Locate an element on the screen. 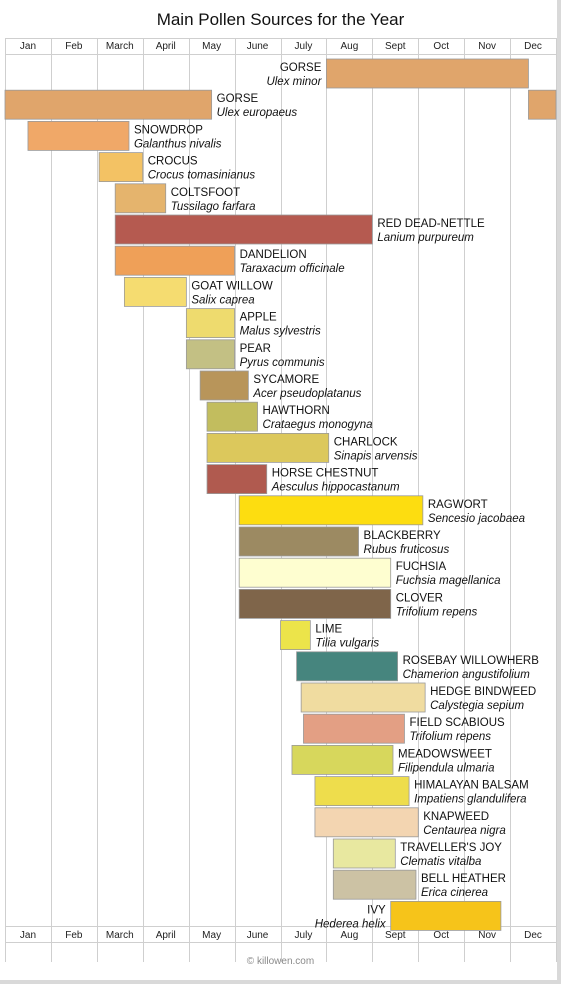 This screenshot has width=561, height=984. plant-name-label: APPLE is located at coordinates (258, 318).